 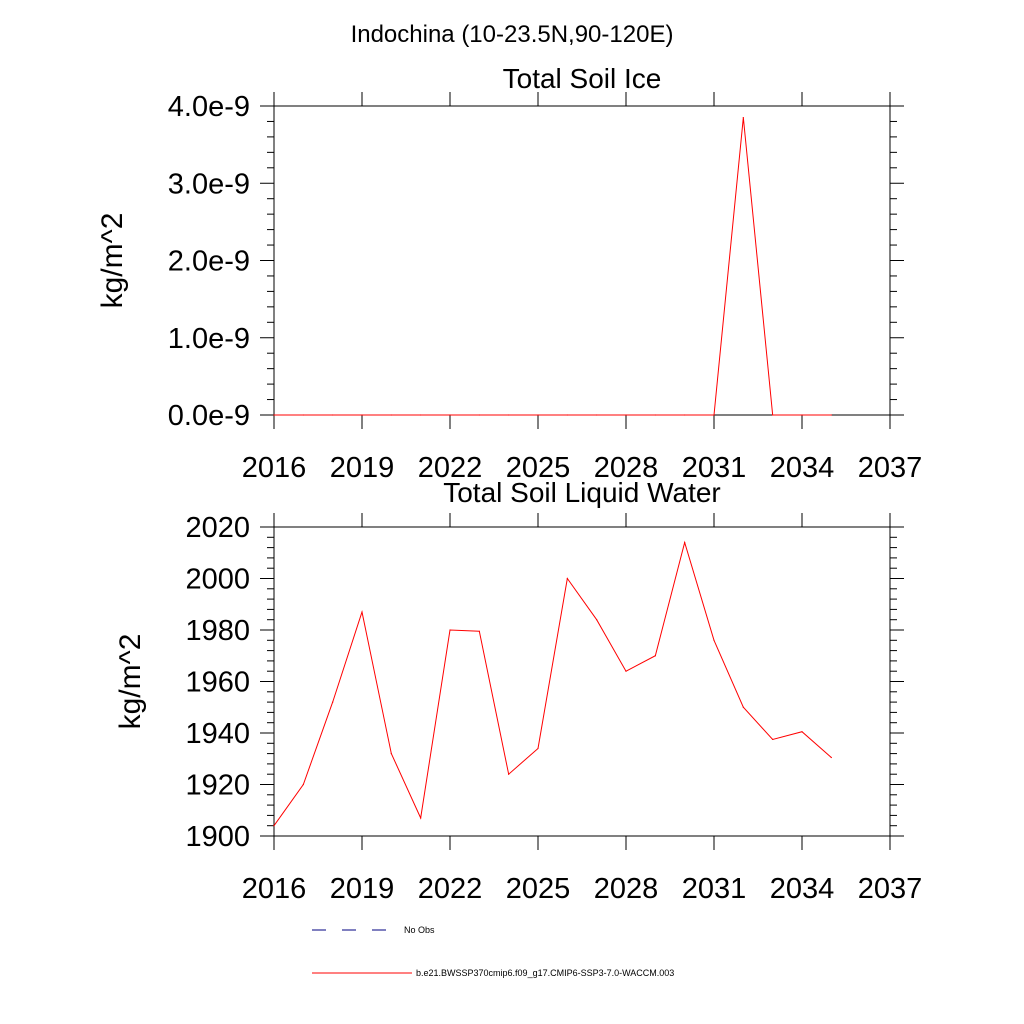 I want to click on y-tick-label: 4.0e-9, so click(x=209, y=107).